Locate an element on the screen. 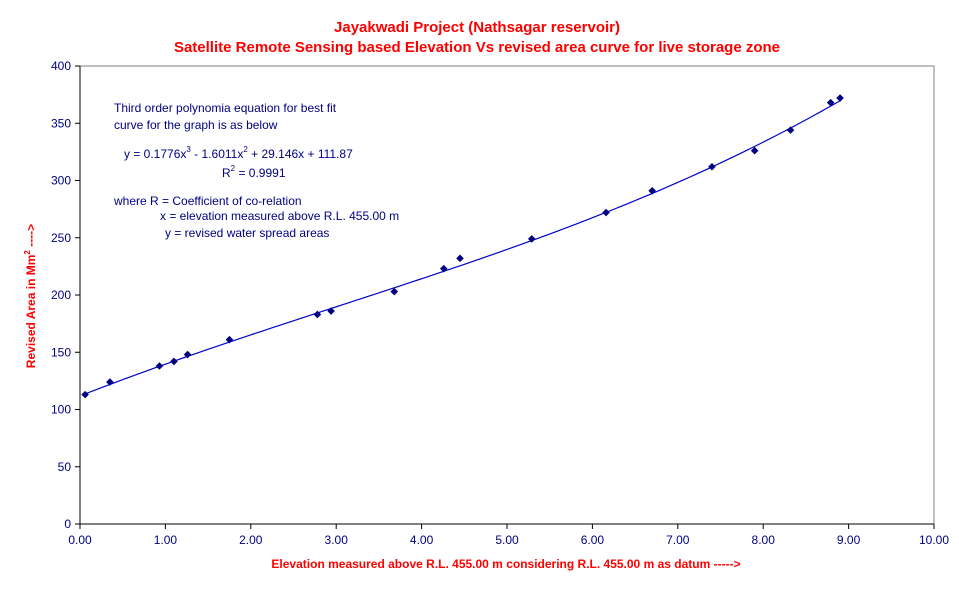 This screenshot has height=592, width=959. annotation-line-2: curve for the graph is as below is located at coordinates (196, 125).